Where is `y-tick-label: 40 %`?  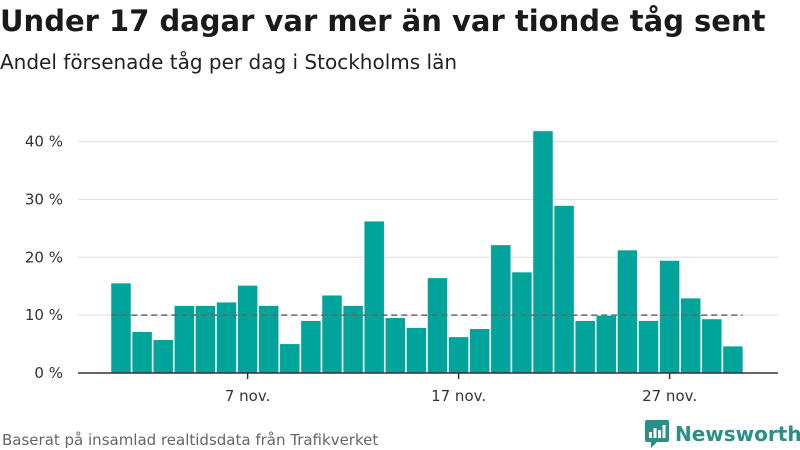 y-tick-label: 40 % is located at coordinates (44, 142).